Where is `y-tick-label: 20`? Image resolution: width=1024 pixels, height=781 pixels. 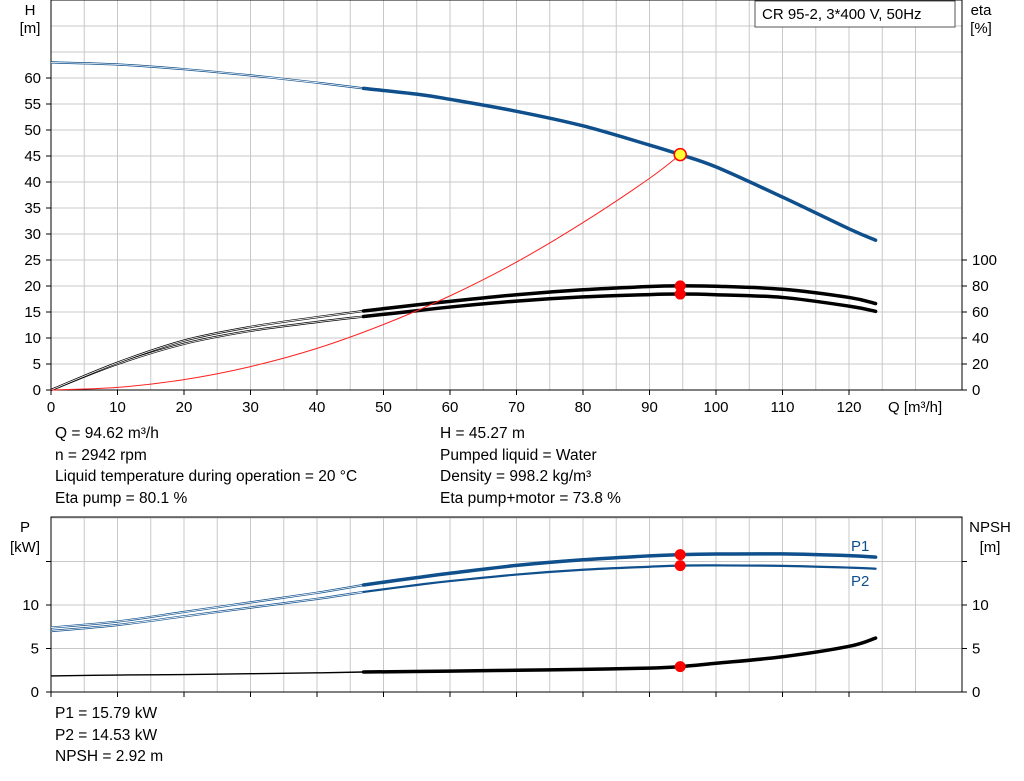
y-tick-label: 20 is located at coordinates (32, 286).